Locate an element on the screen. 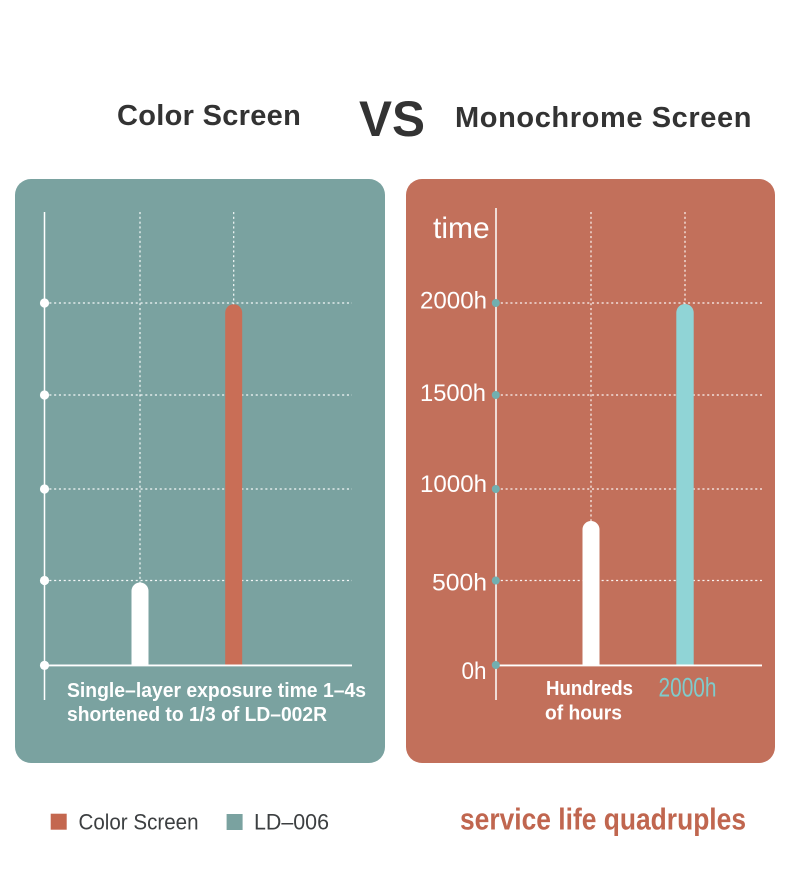 The height and width of the screenshot is (896, 790). svg-text: 1000h is located at coordinates (453, 484).